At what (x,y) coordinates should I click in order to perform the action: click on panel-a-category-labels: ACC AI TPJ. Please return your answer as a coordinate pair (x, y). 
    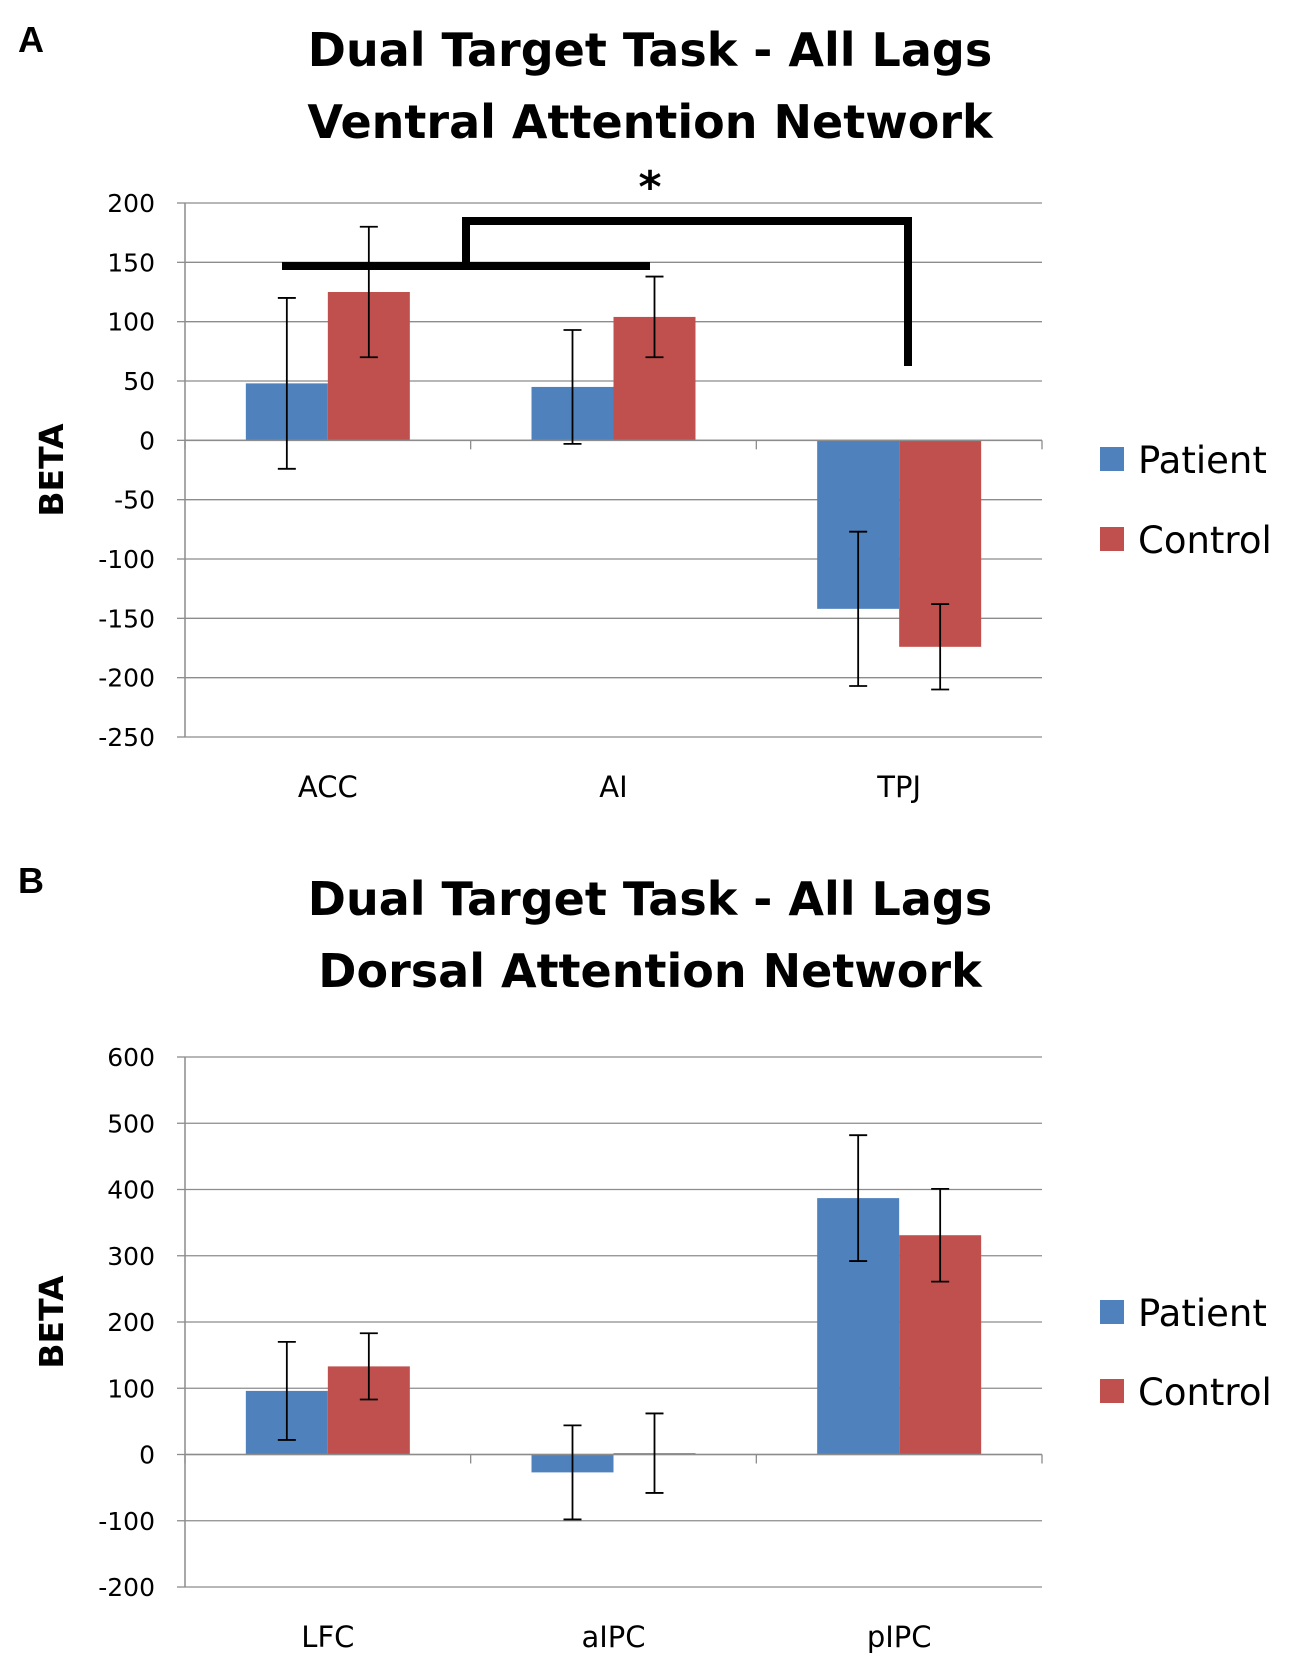
    Looking at the image, I should click on (609, 787).